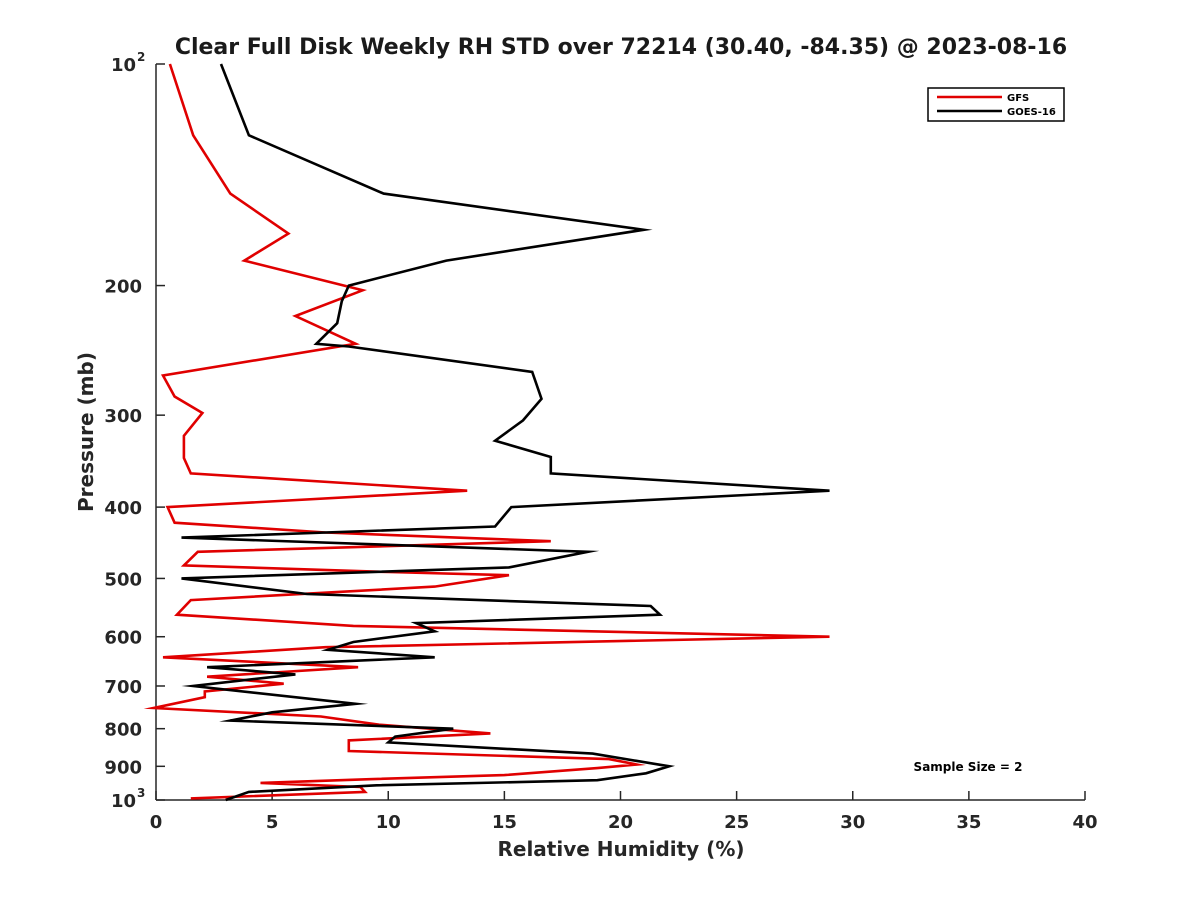 The image size is (1200, 900). Describe the element at coordinates (123, 801) in the screenshot. I see `y-tick-label-1000: 10` at that location.